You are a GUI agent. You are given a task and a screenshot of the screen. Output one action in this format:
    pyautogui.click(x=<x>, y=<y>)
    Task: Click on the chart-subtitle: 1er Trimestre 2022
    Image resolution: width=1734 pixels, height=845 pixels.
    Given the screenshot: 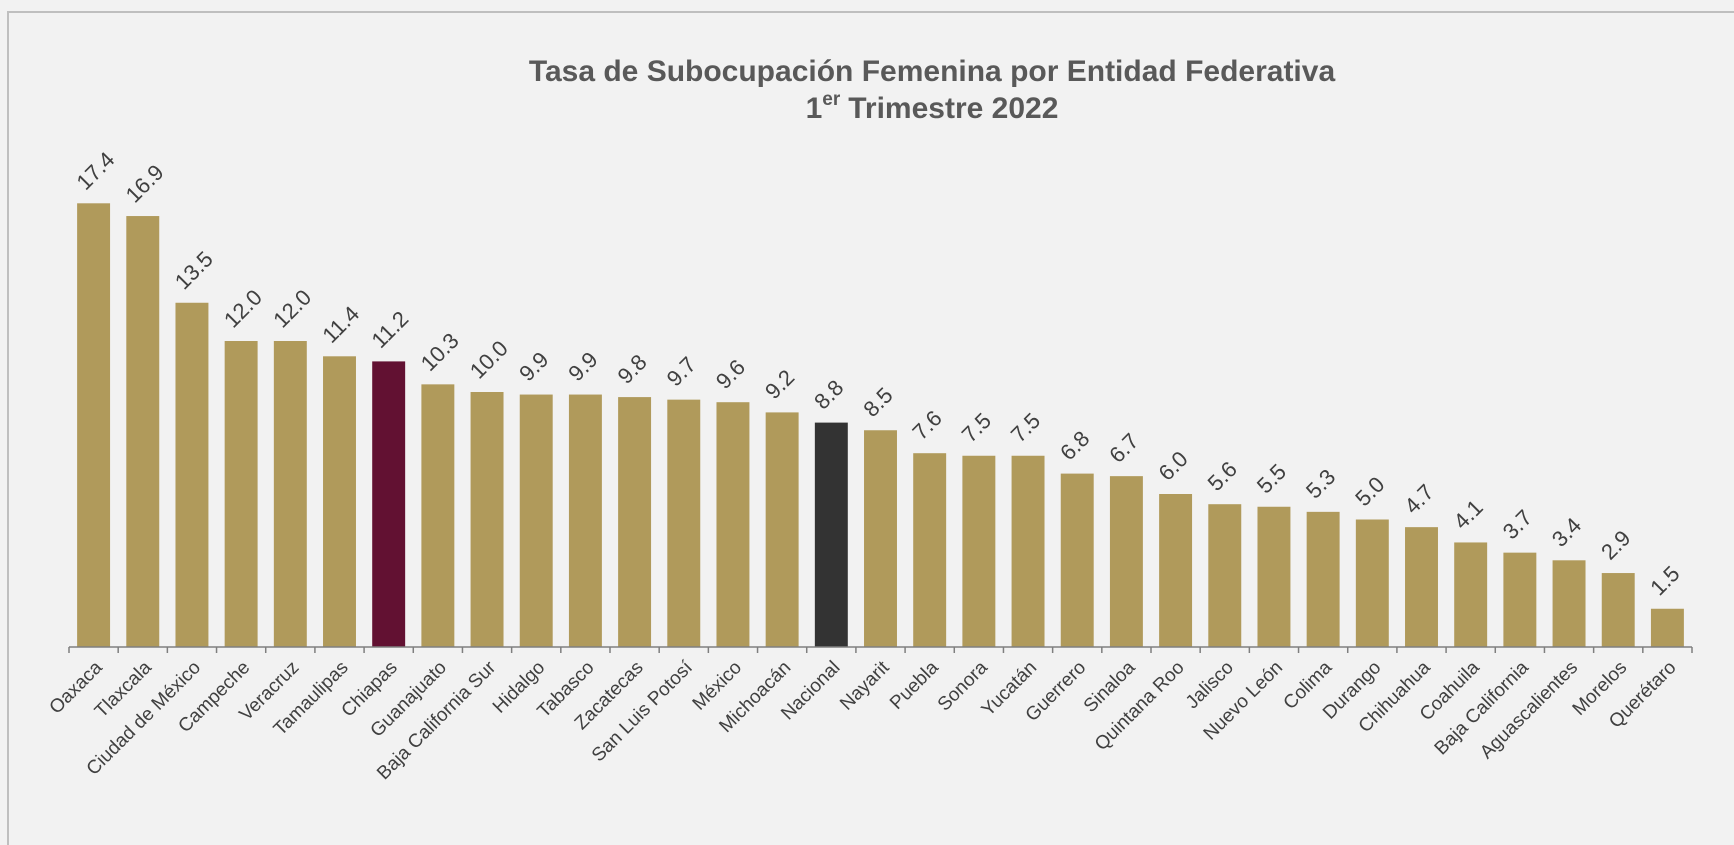 What is the action you would take?
    pyautogui.click(x=932, y=107)
    